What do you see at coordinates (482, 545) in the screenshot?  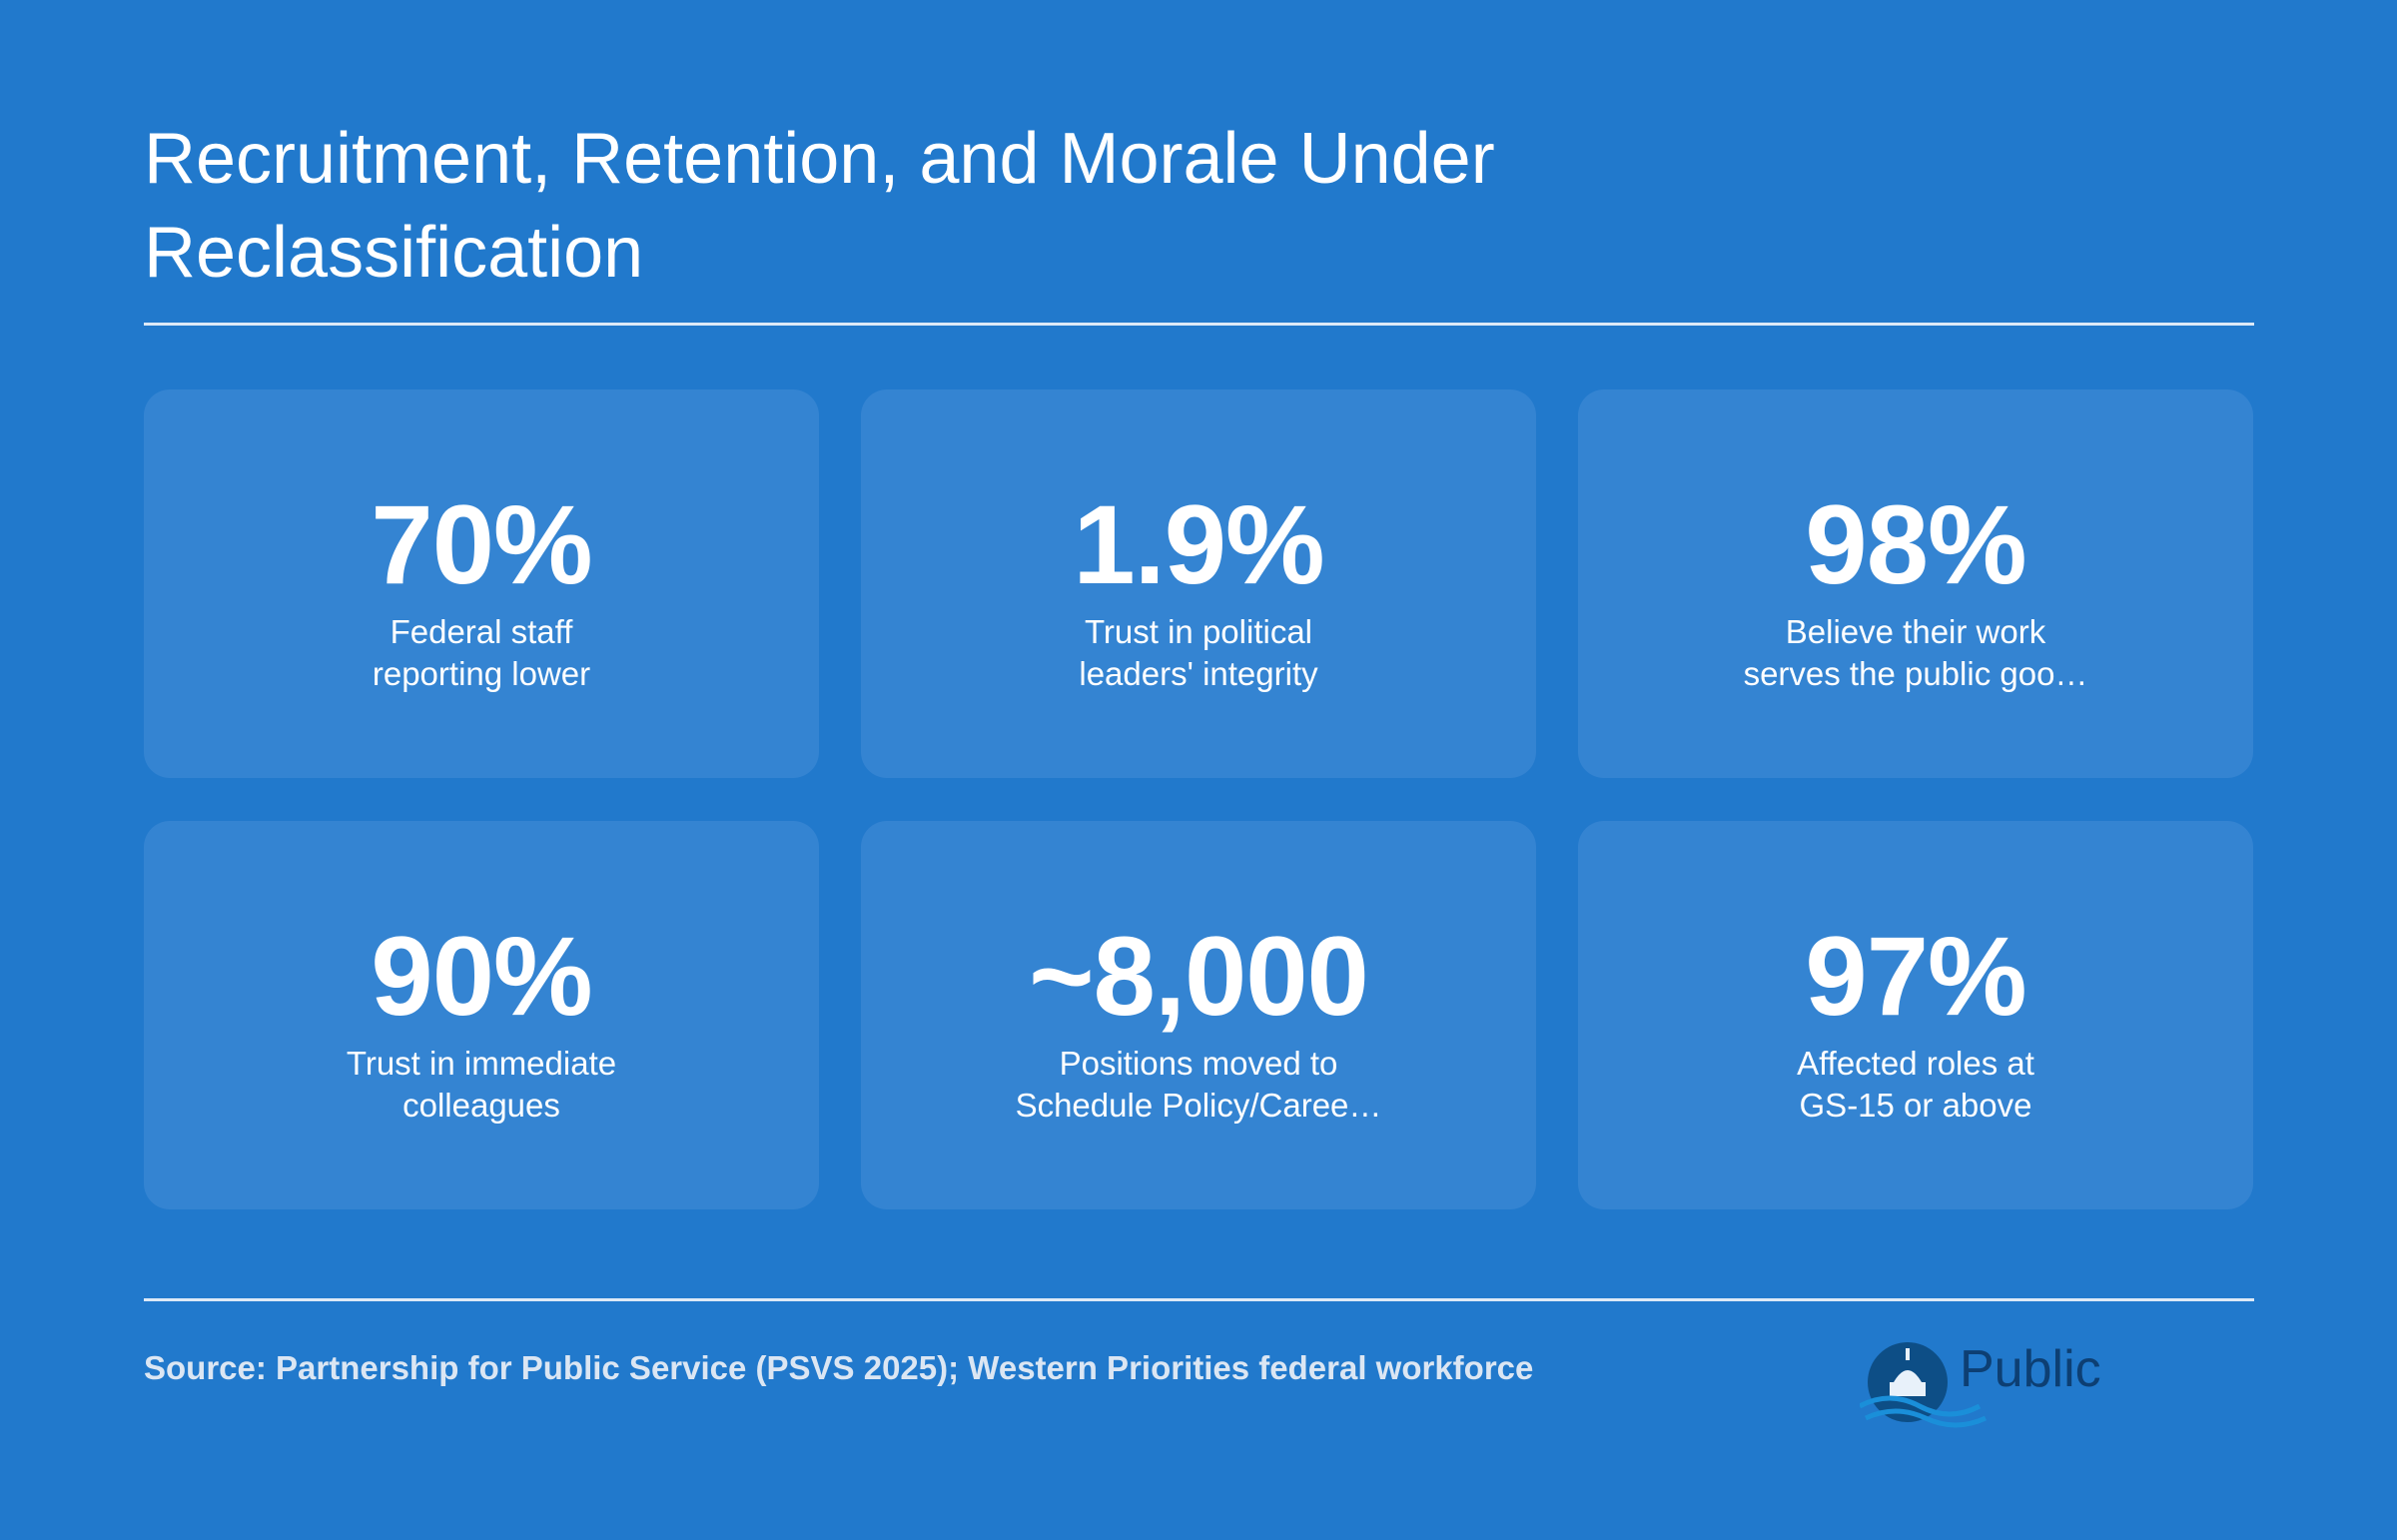 I see `stat-value: 70%` at bounding box center [482, 545].